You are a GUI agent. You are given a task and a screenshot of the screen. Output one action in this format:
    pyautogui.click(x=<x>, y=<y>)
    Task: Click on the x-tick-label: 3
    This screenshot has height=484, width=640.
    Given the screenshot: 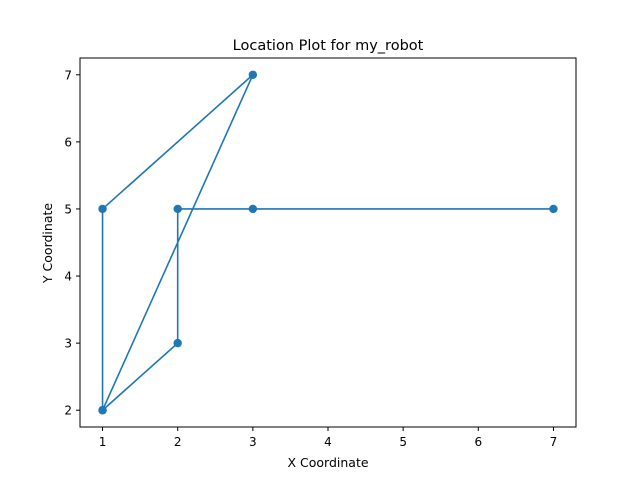 What is the action you would take?
    pyautogui.click(x=253, y=442)
    